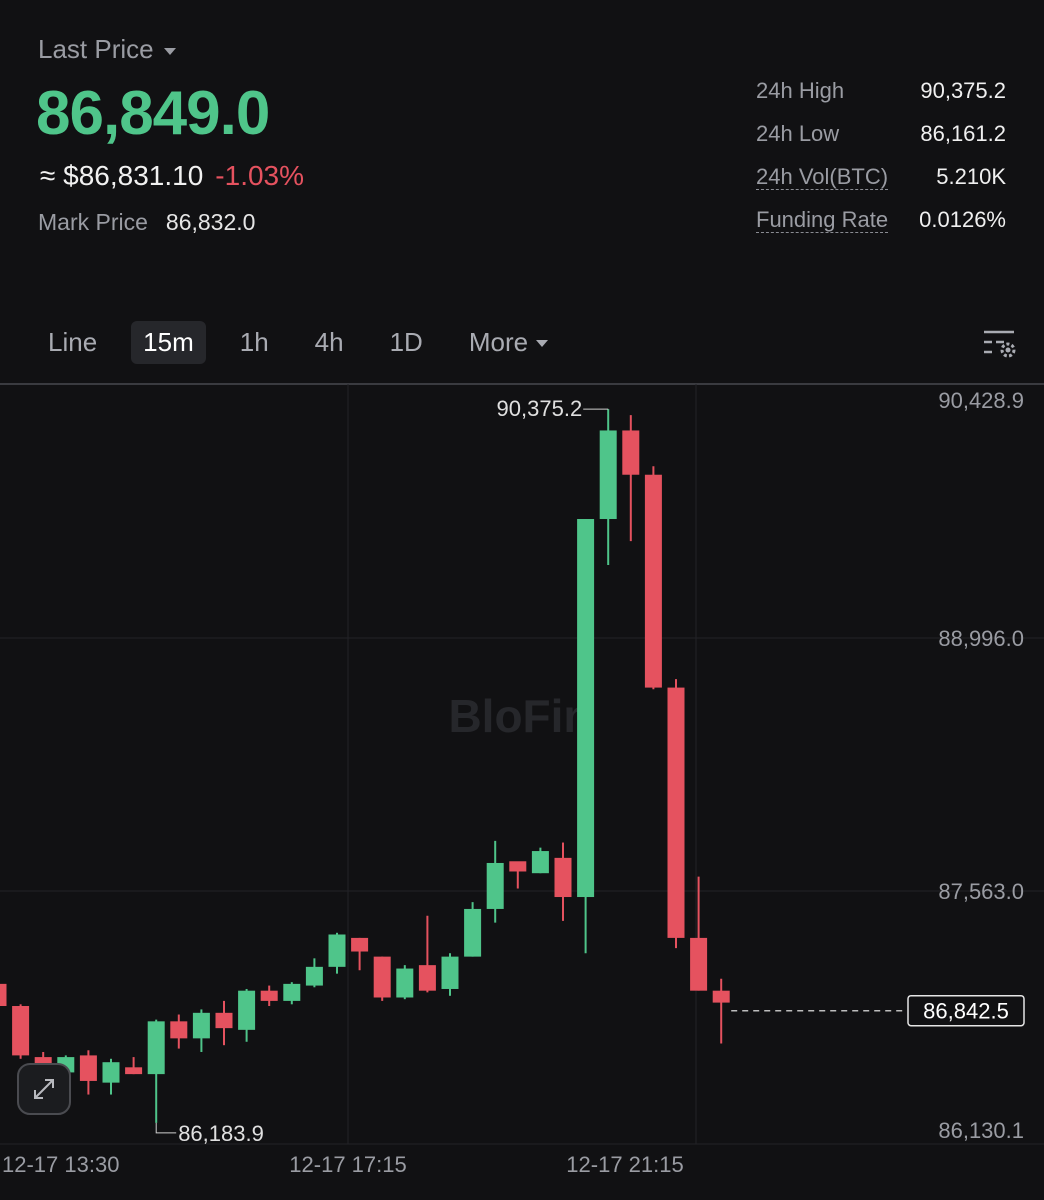 Image resolution: width=1044 pixels, height=1200 pixels. I want to click on current-price-label: 86,842.5, so click(966, 1011).